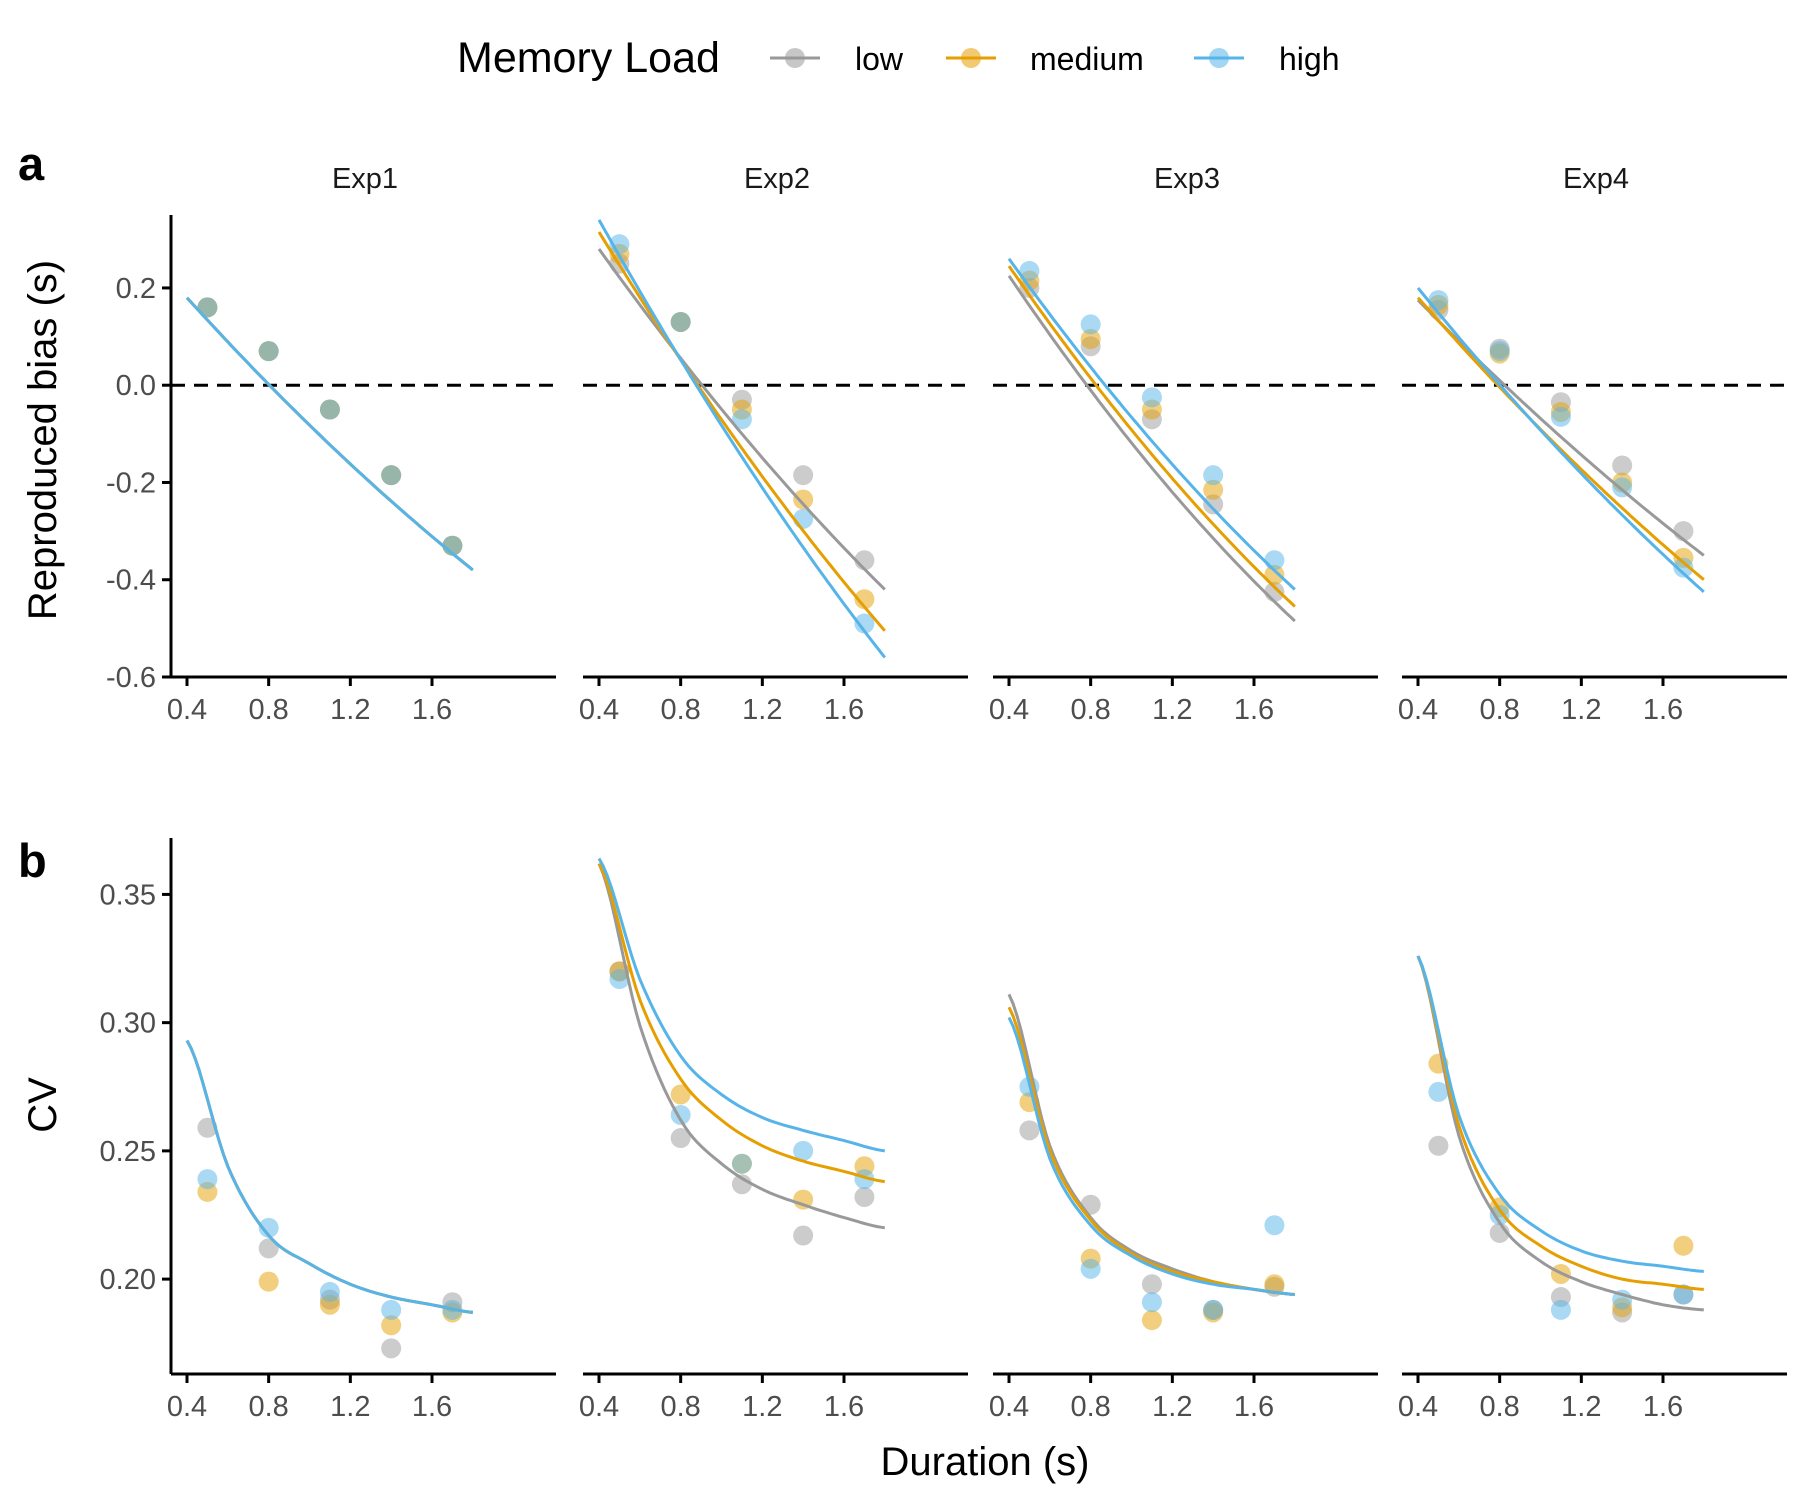  What do you see at coordinates (1187, 179) in the screenshot?
I see `strip-label-exp3: Exp3` at bounding box center [1187, 179].